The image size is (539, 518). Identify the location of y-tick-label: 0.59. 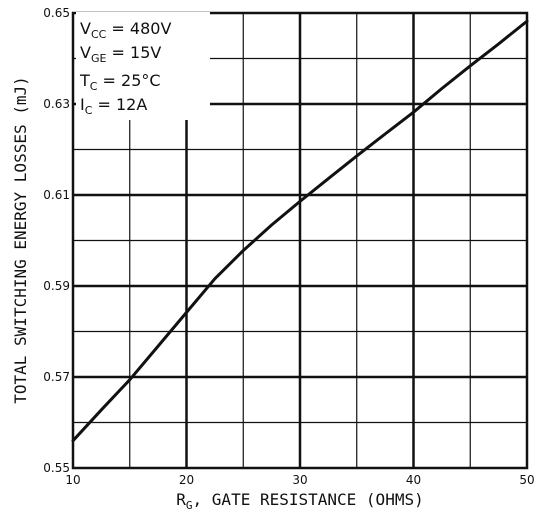
(56, 286).